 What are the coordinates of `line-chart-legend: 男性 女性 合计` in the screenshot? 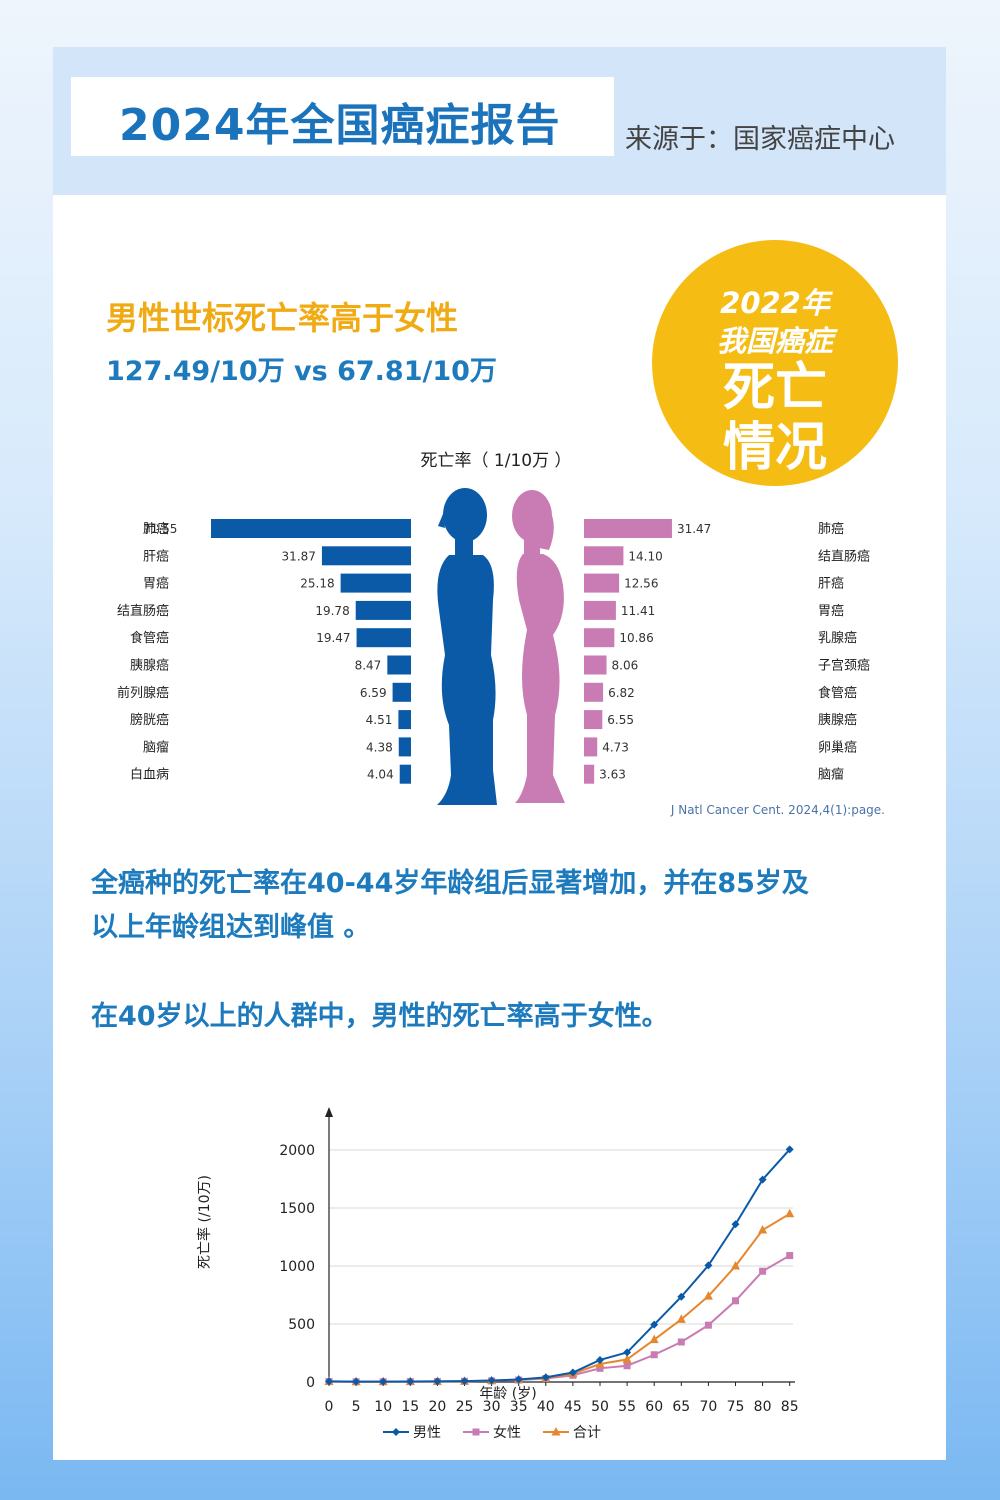 It's located at (492, 1432).